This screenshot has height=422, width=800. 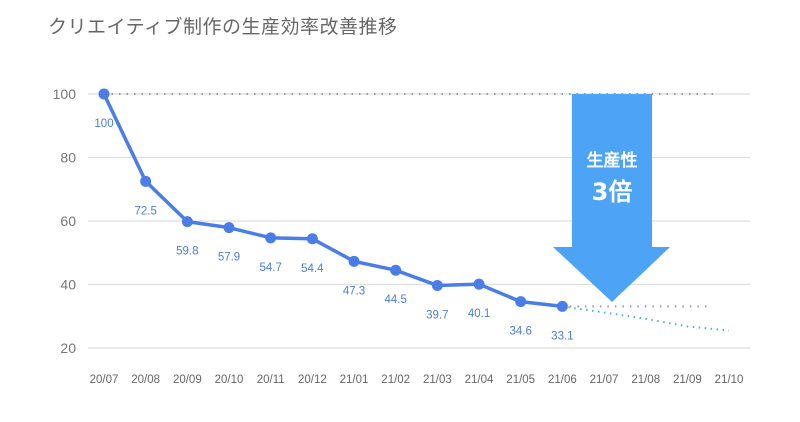 What do you see at coordinates (479, 314) in the screenshot?
I see `data-label: 40.1` at bounding box center [479, 314].